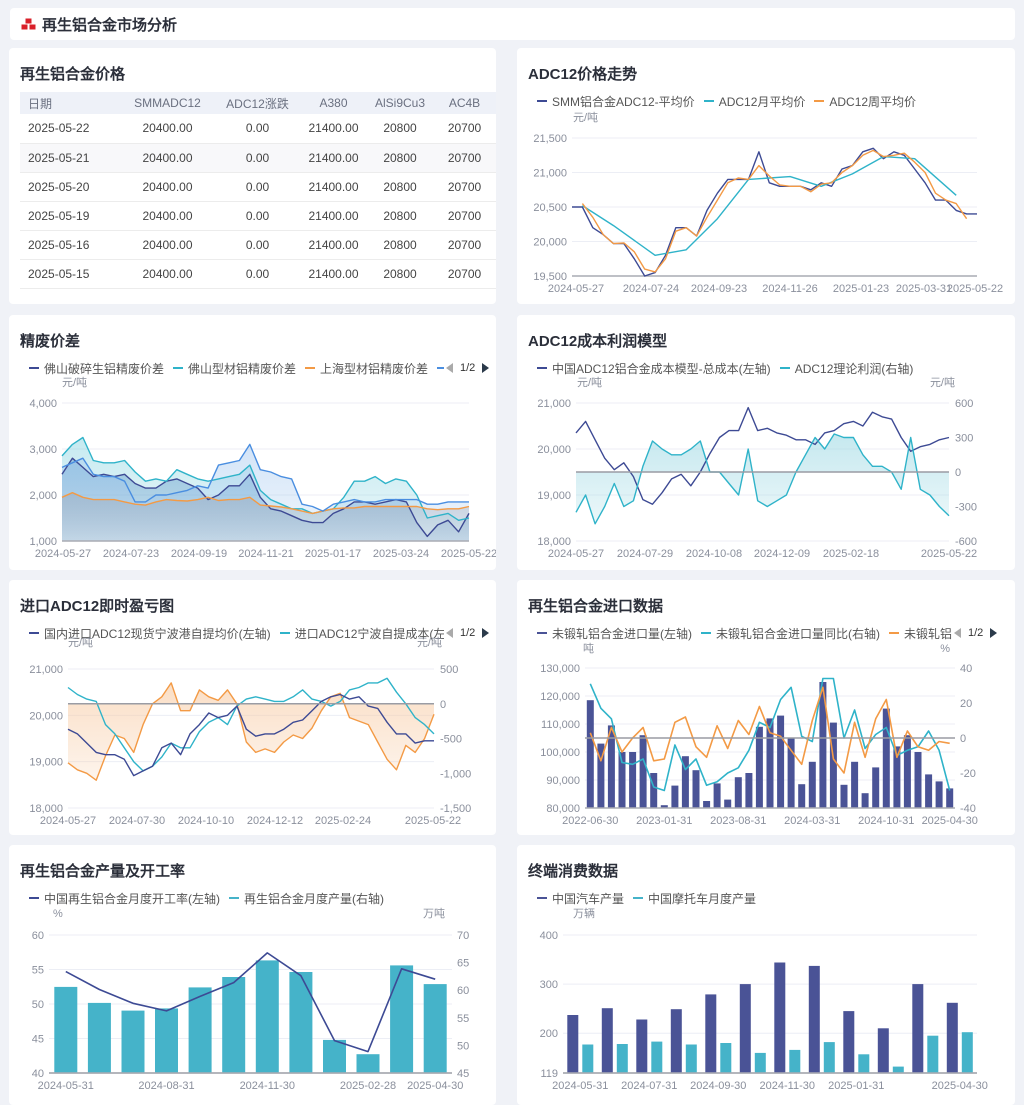 The height and width of the screenshot is (1105, 1024). Describe the element at coordinates (614, 633) in the screenshot. I see `legend-item: 未锻轧铝合金进口量(左轴)` at that location.